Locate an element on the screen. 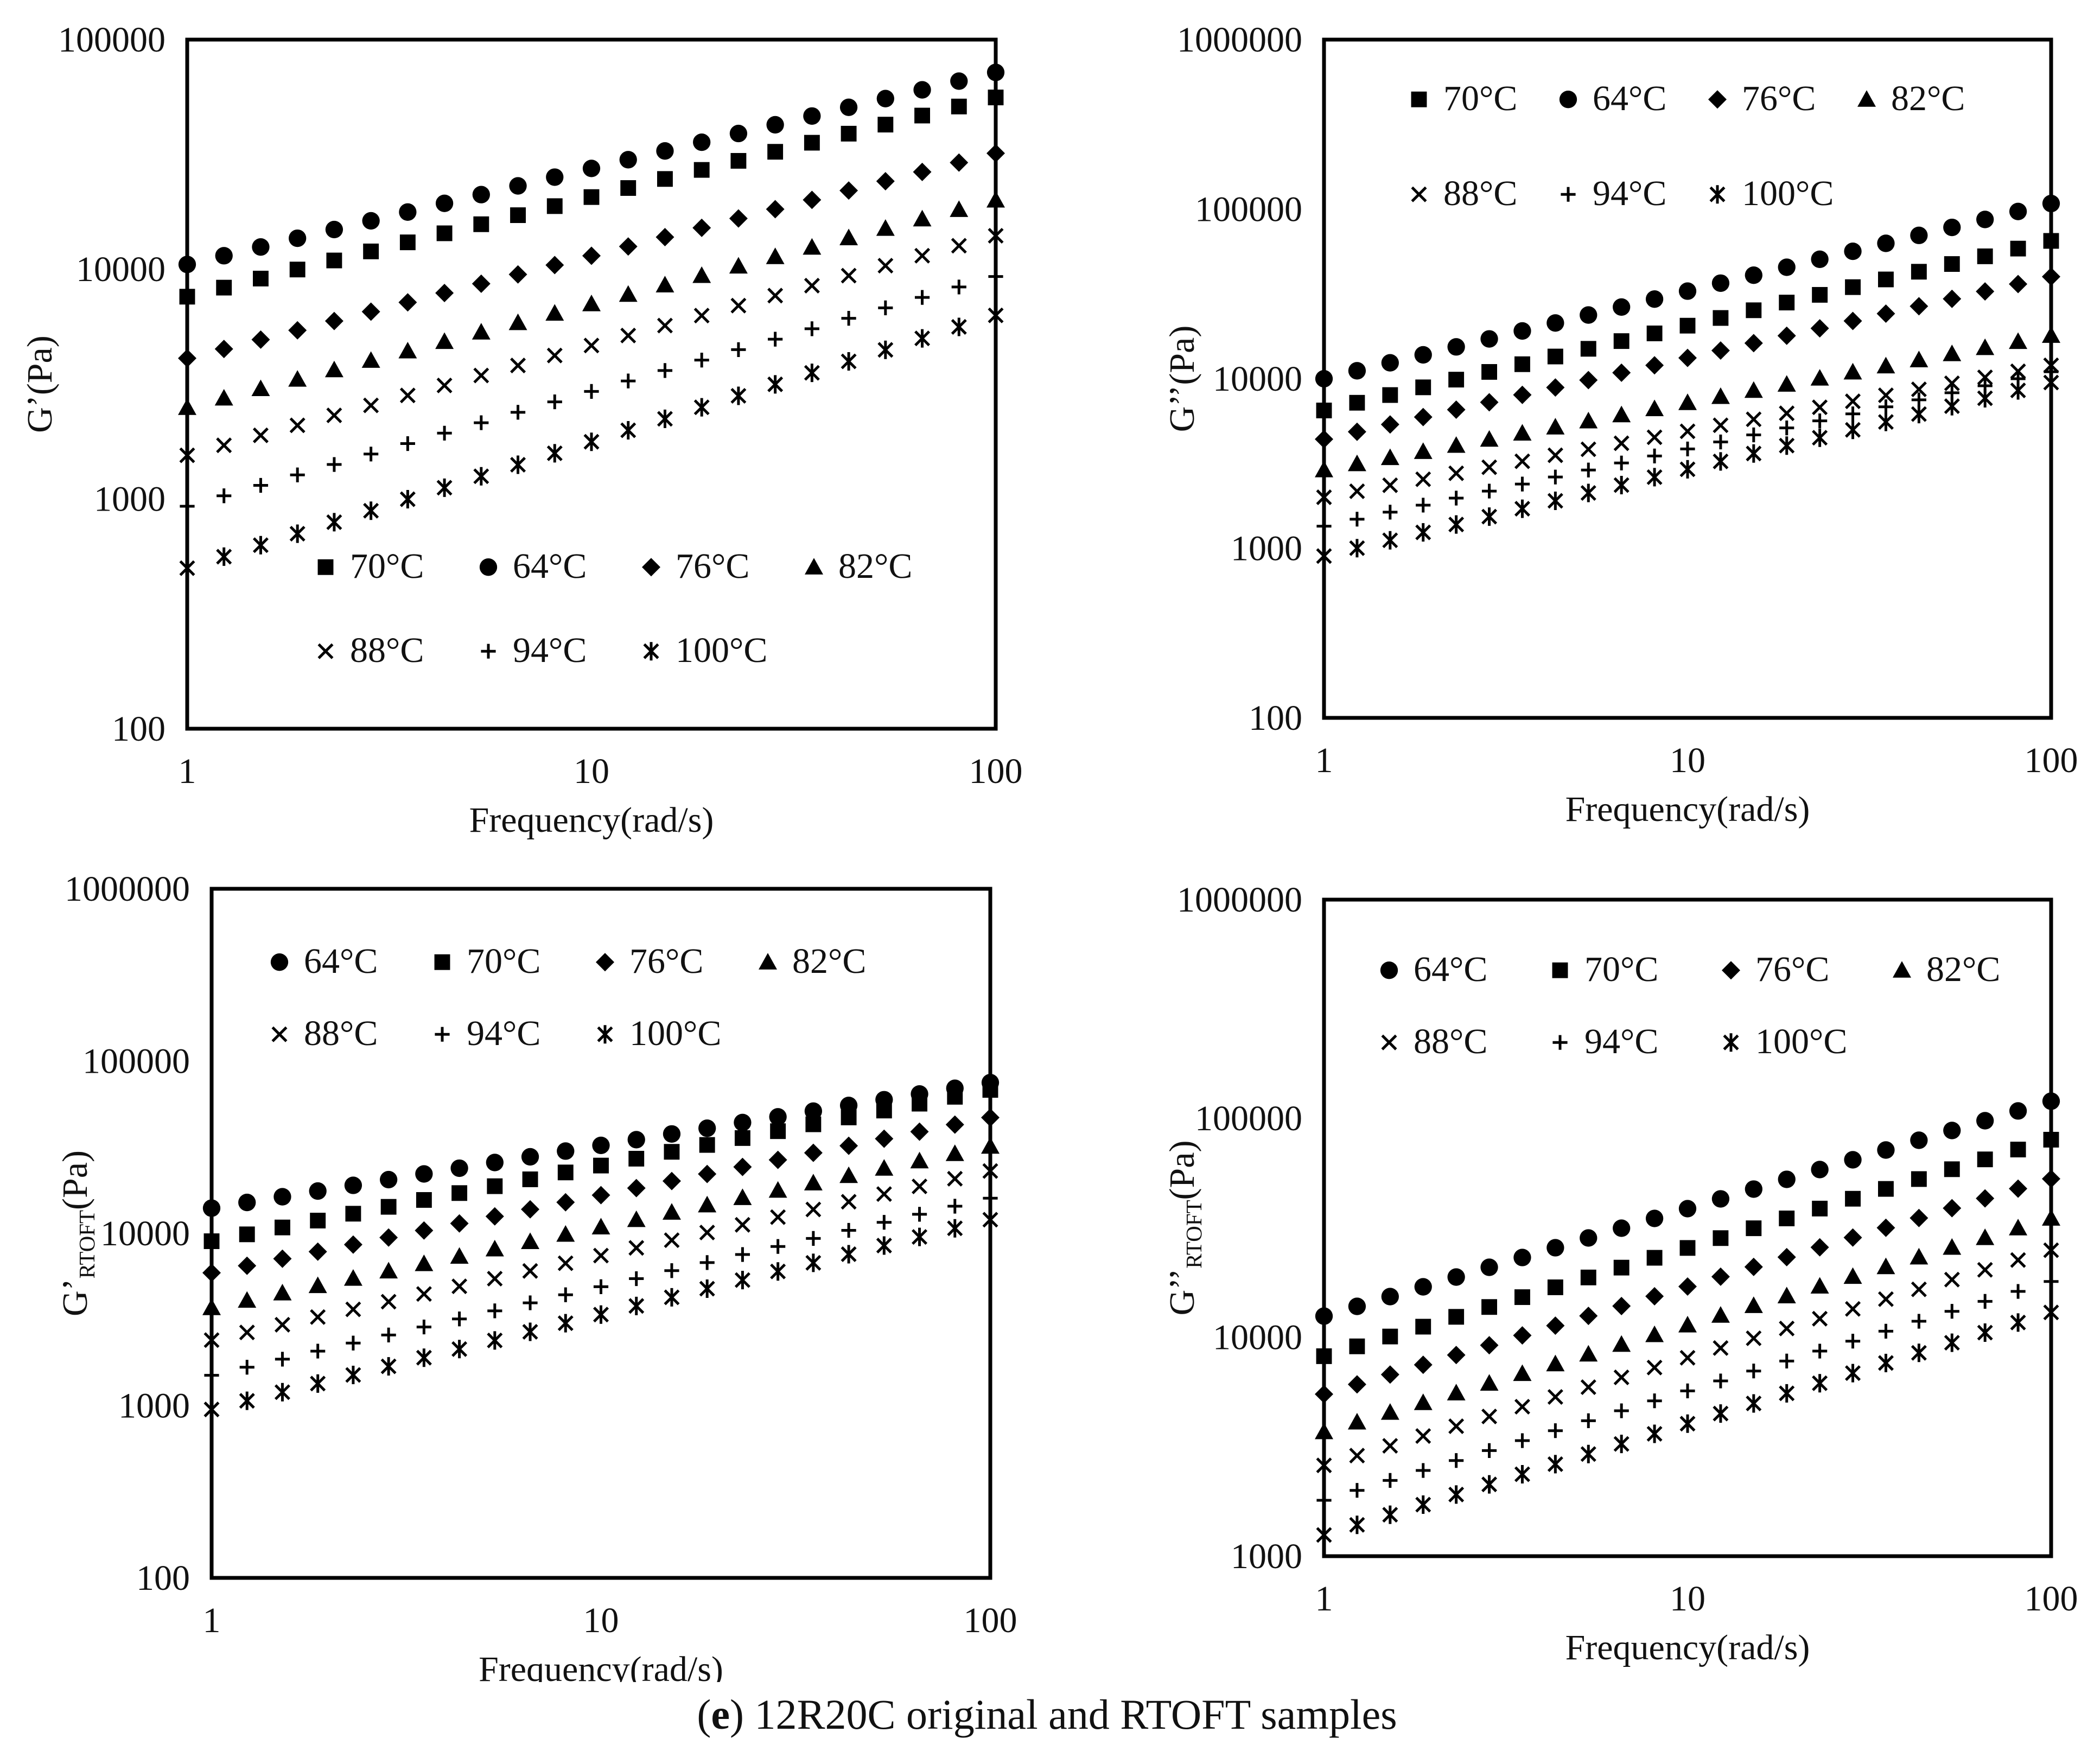 The height and width of the screenshot is (1764, 2094). legend-item-64c: 64°C is located at coordinates (324, 961).